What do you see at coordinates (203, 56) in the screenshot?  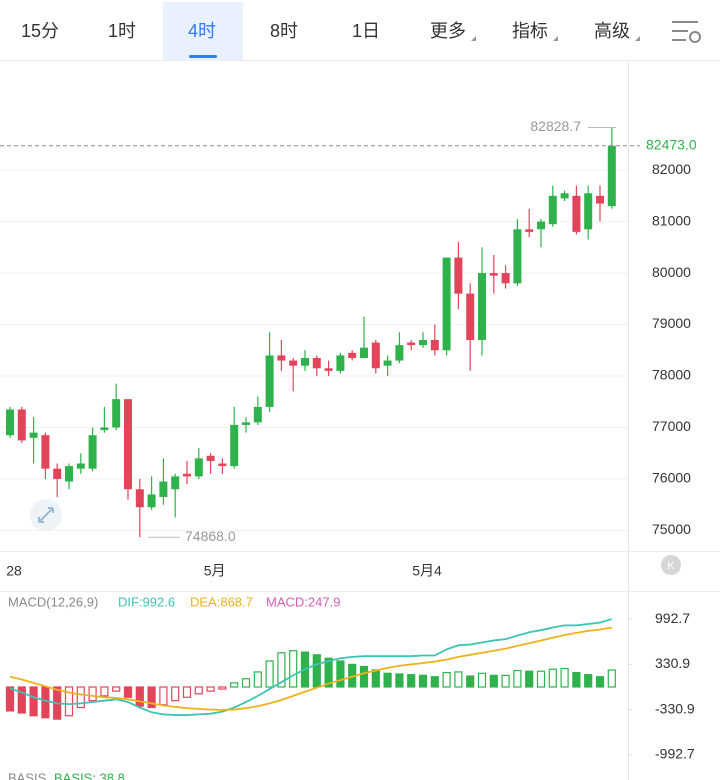 I see `active-tab-underline` at bounding box center [203, 56].